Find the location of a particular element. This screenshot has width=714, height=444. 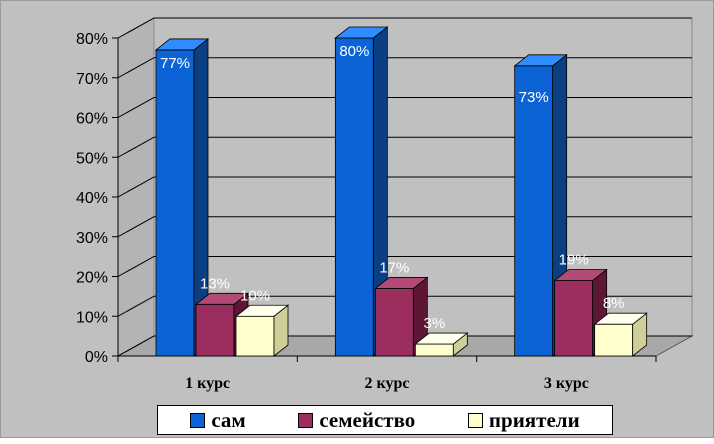

x-tick-label: 1 курс is located at coordinates (207, 383).